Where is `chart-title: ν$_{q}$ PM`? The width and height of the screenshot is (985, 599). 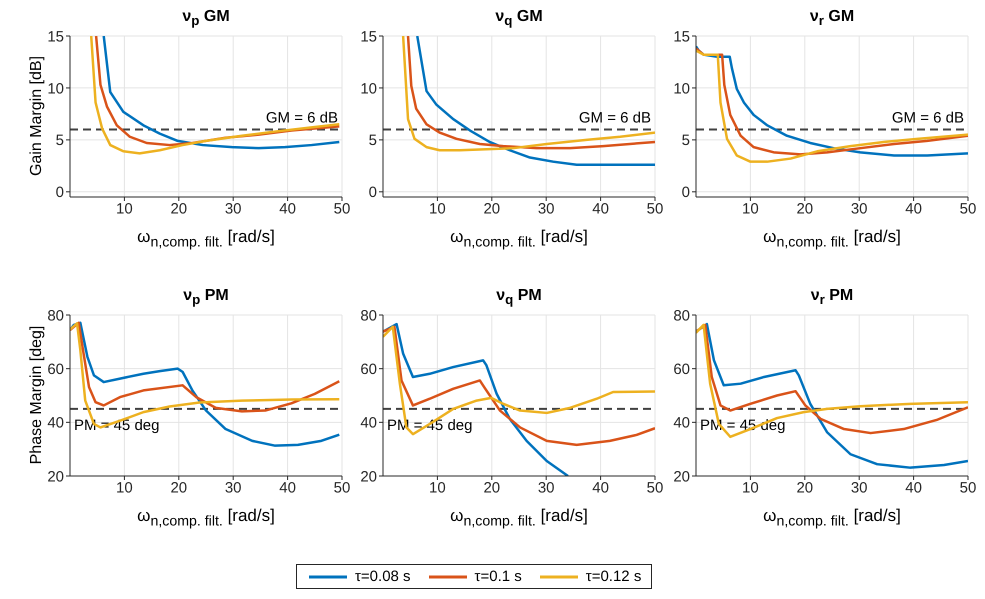 chart-title: ν$_{q}$ PM is located at coordinates (519, 297).